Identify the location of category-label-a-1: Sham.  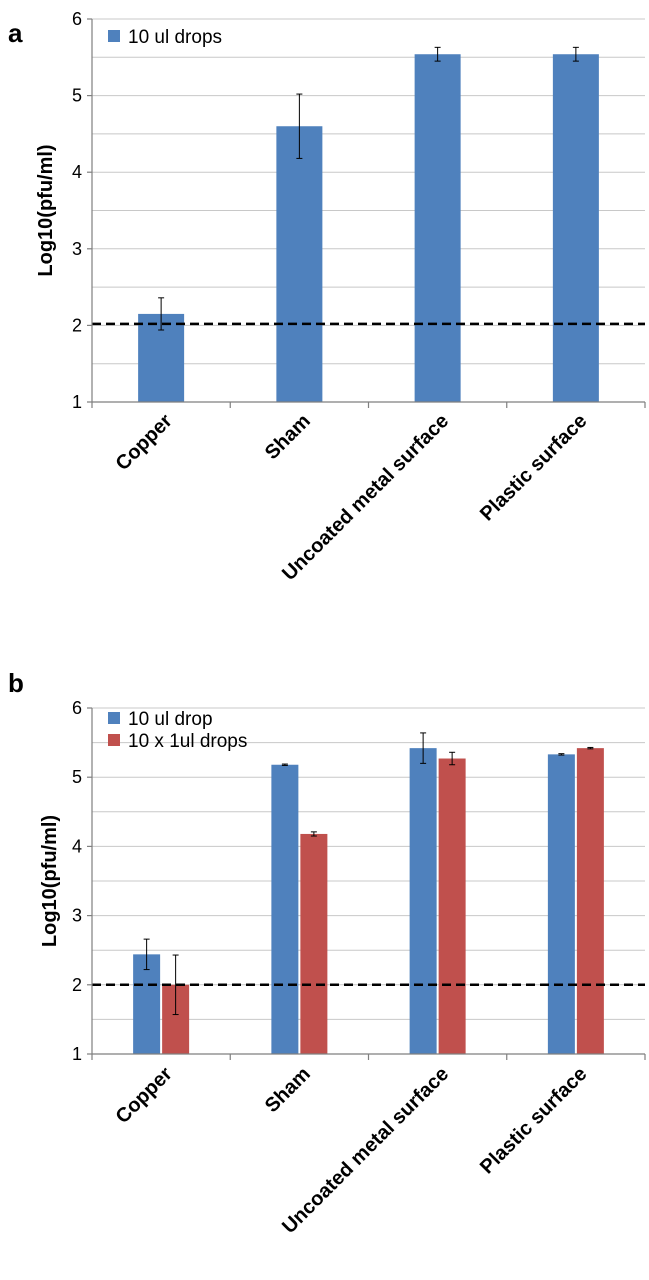
(288, 437).